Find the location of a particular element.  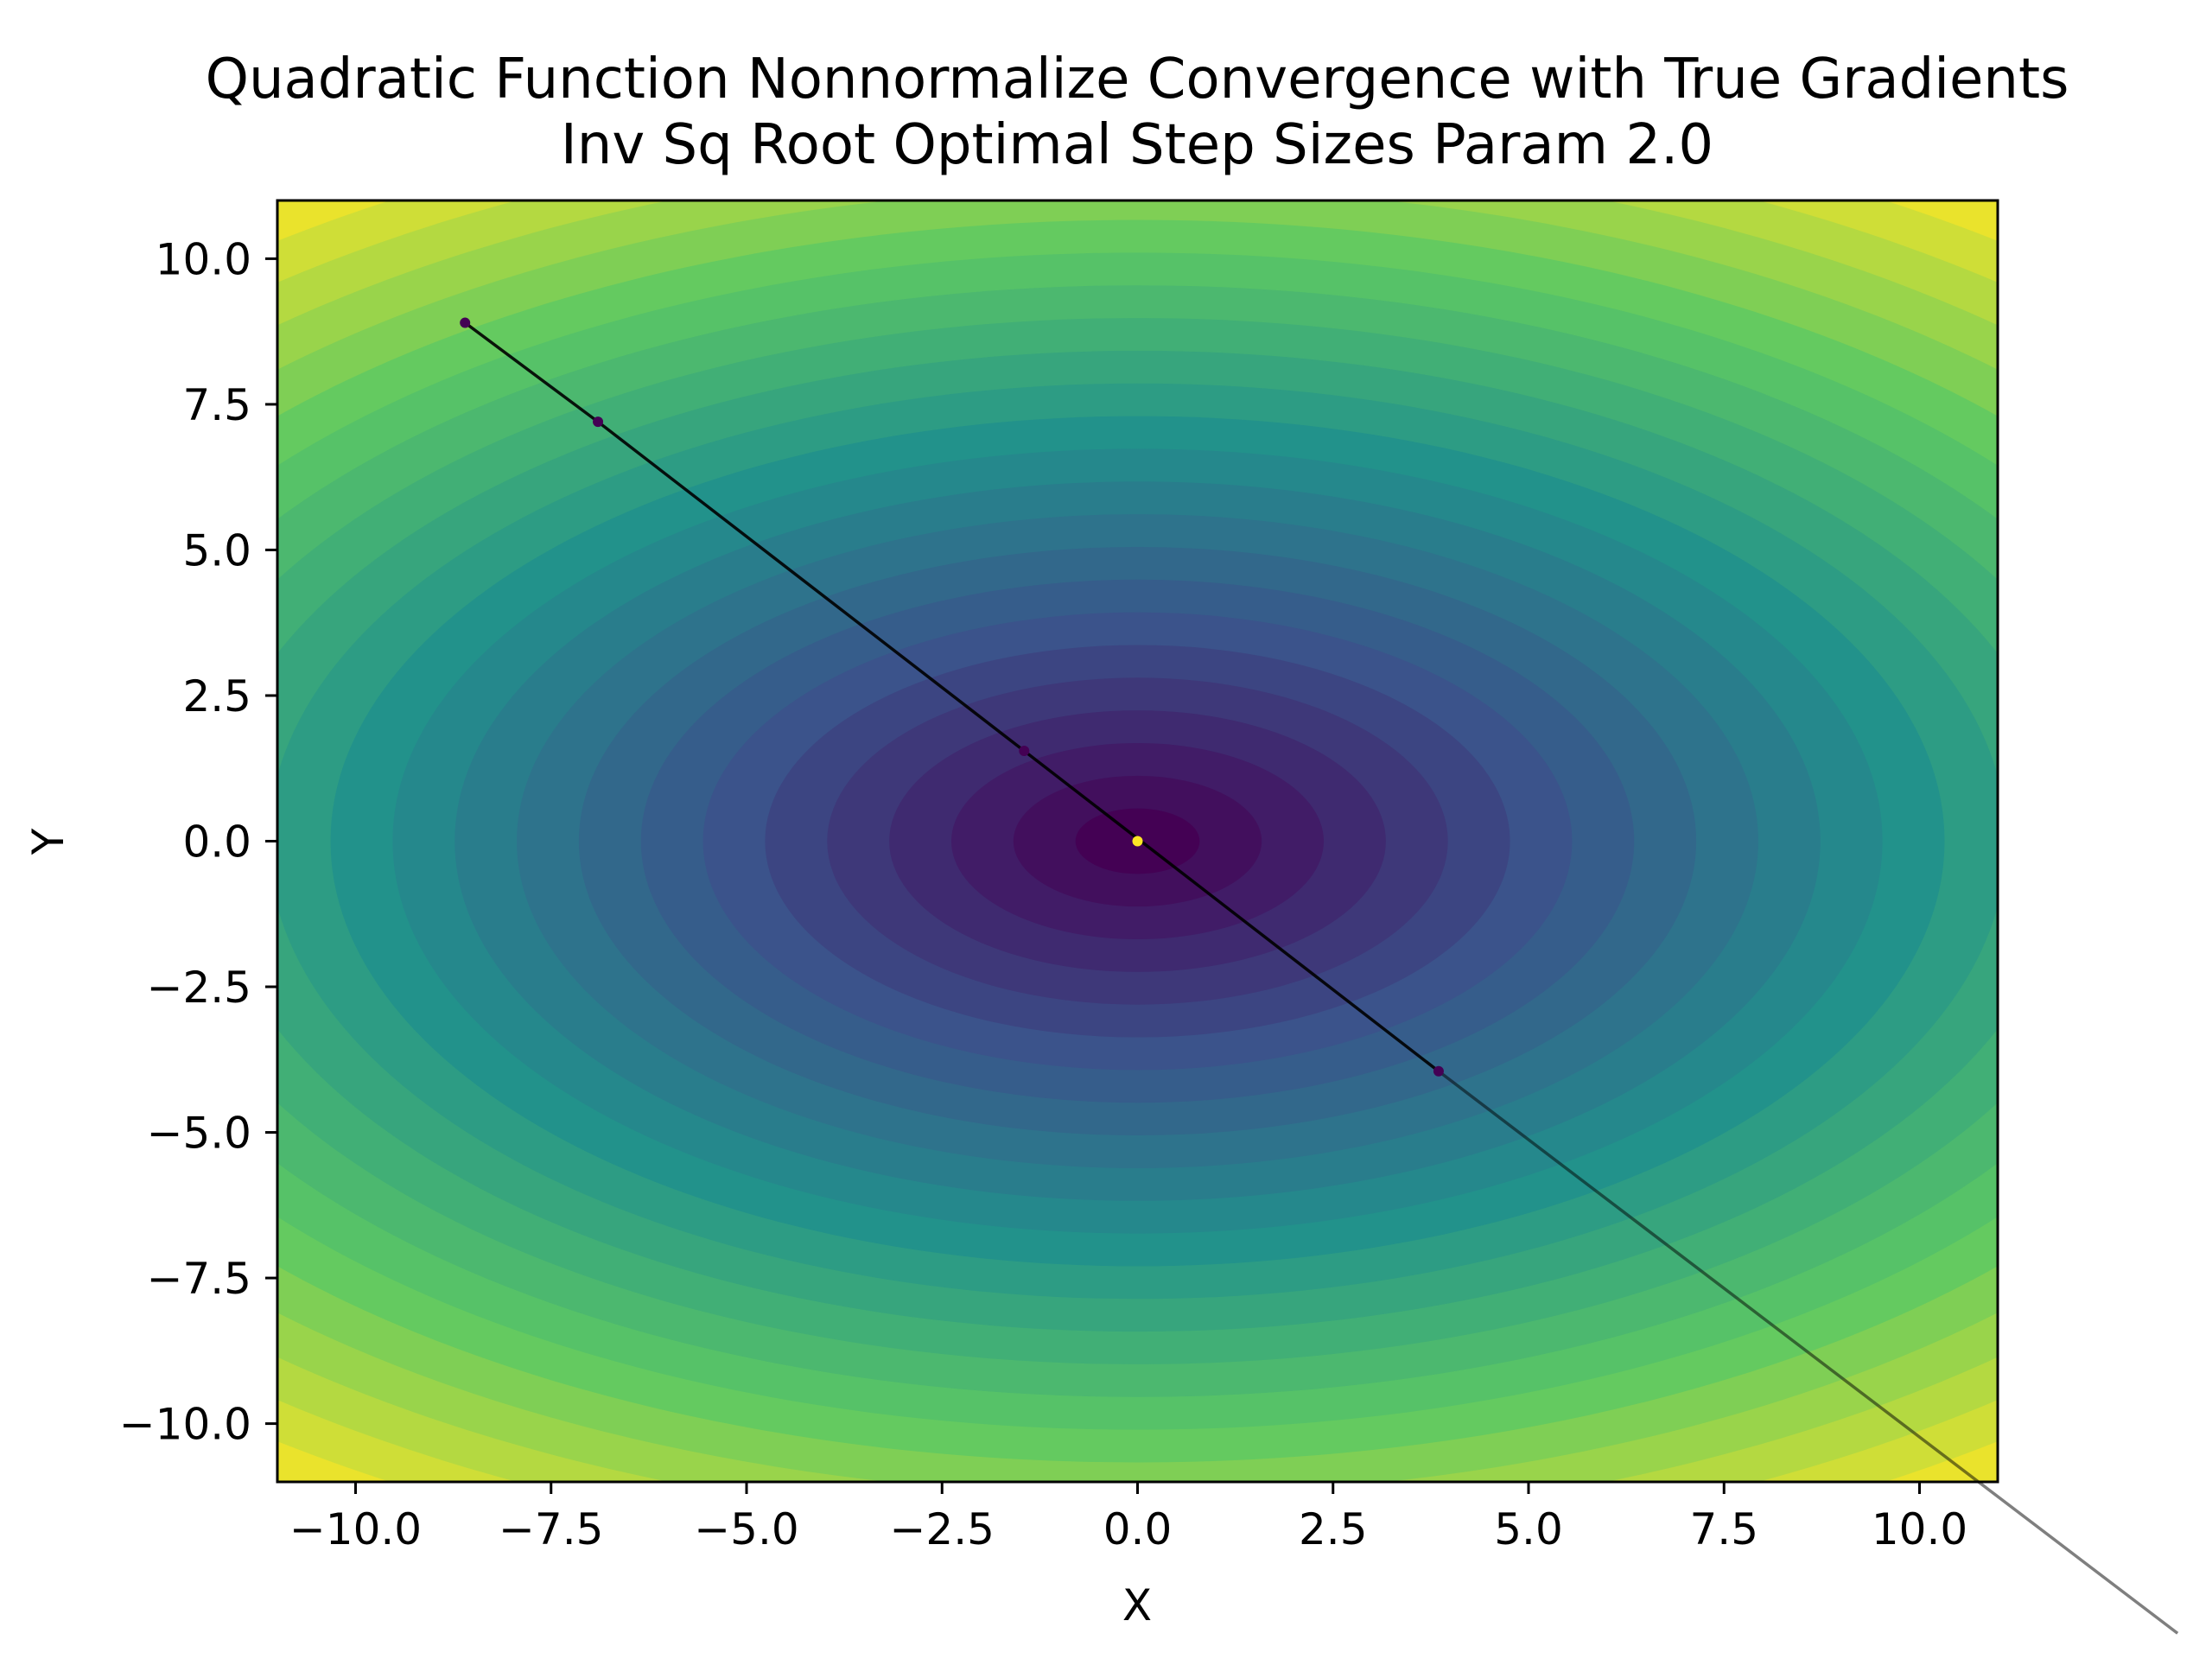

y-tick-label: 2.5 is located at coordinates (216, 696).